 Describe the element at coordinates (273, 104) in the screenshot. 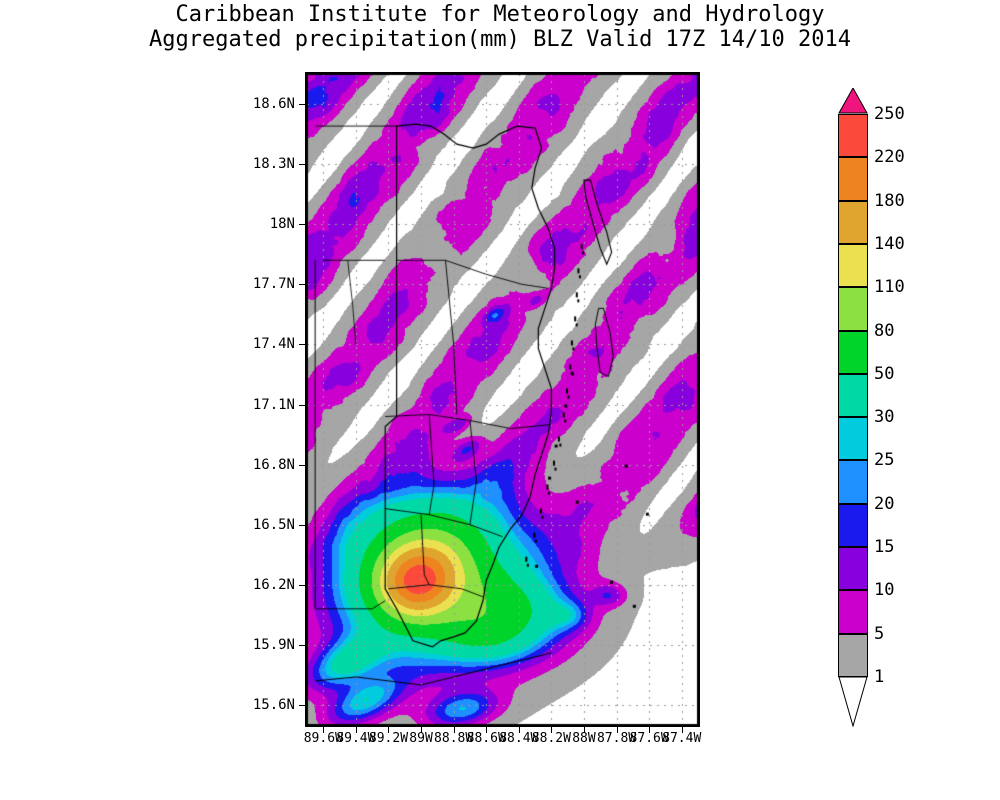

I see `latitude-label: 18.6N` at that location.